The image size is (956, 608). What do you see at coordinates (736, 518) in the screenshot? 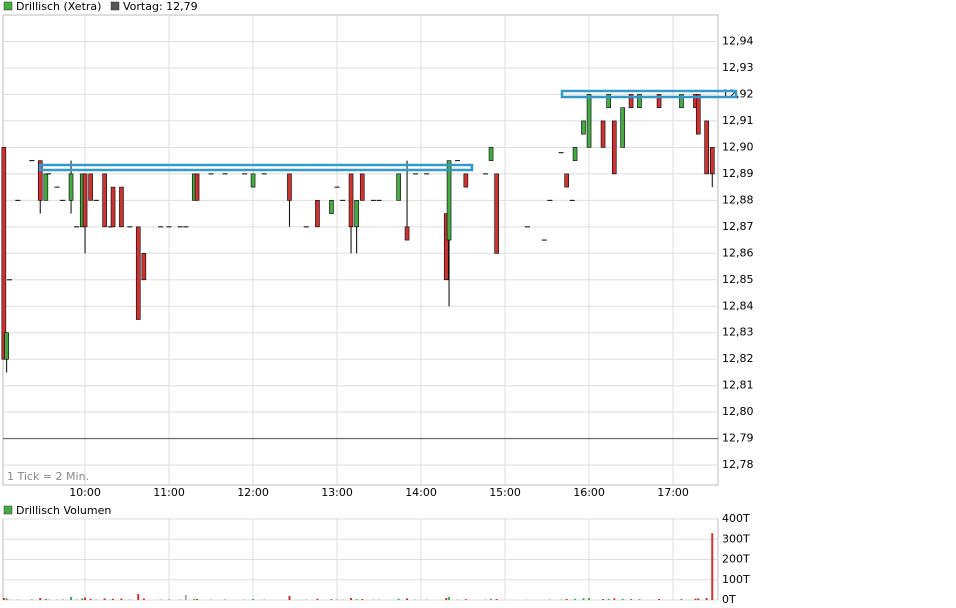
I see `volume-tick-label: 400T` at bounding box center [736, 518].